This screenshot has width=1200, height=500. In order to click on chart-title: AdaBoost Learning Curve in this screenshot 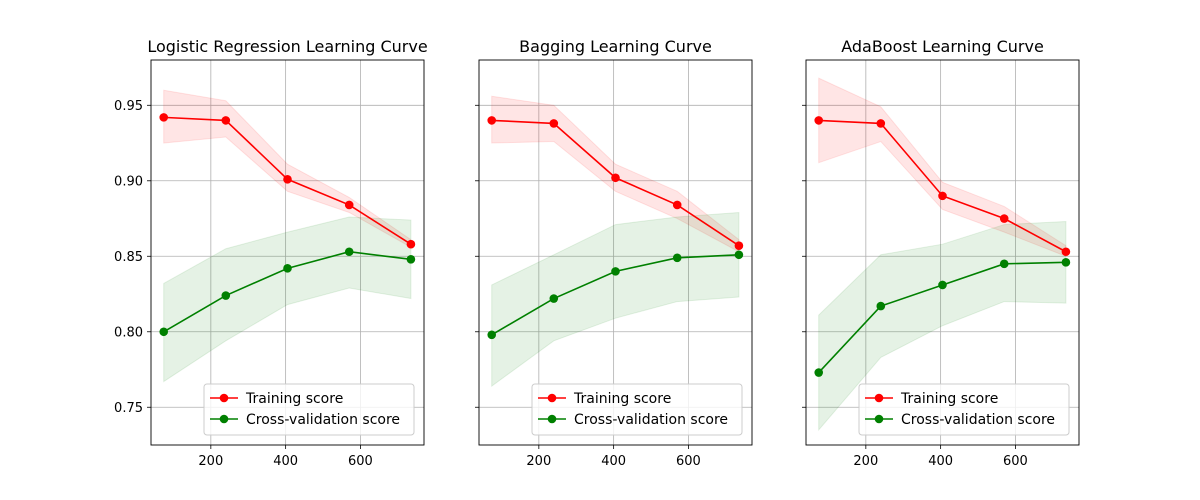, I will do `click(942, 46)`.